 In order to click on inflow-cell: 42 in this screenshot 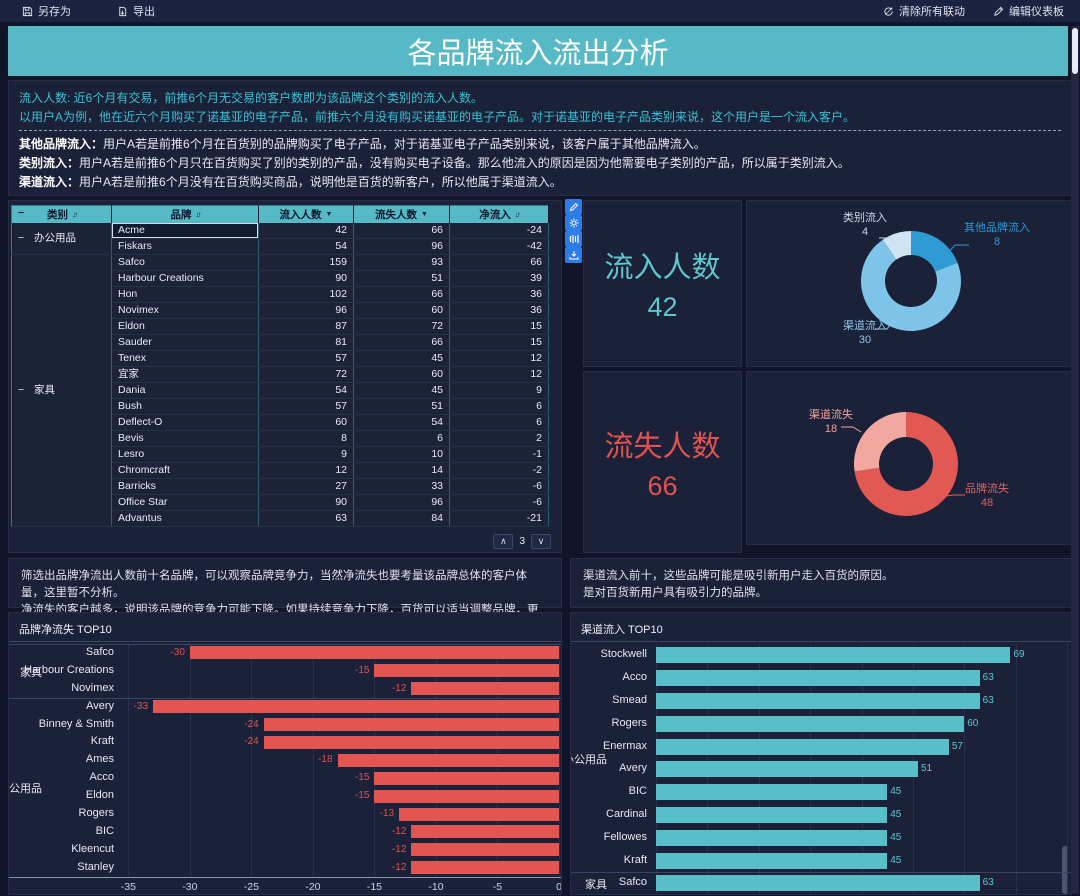, I will do `click(306, 230)`.